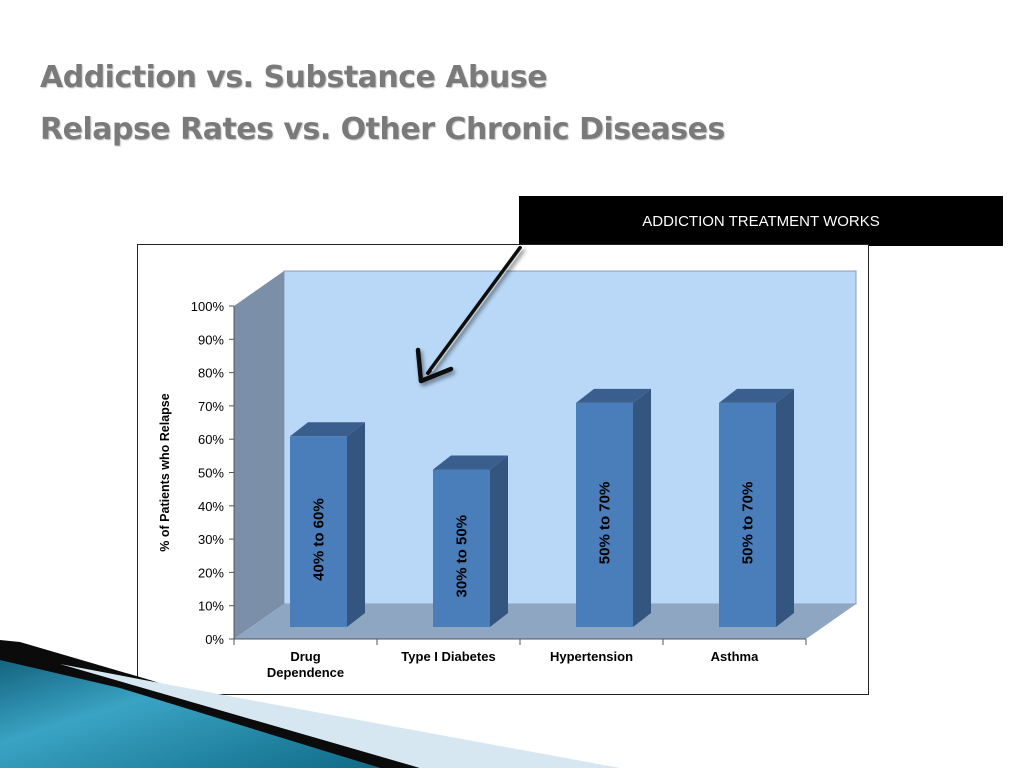 The height and width of the screenshot is (768, 1024). I want to click on x-category-label: Asthma, so click(735, 656).